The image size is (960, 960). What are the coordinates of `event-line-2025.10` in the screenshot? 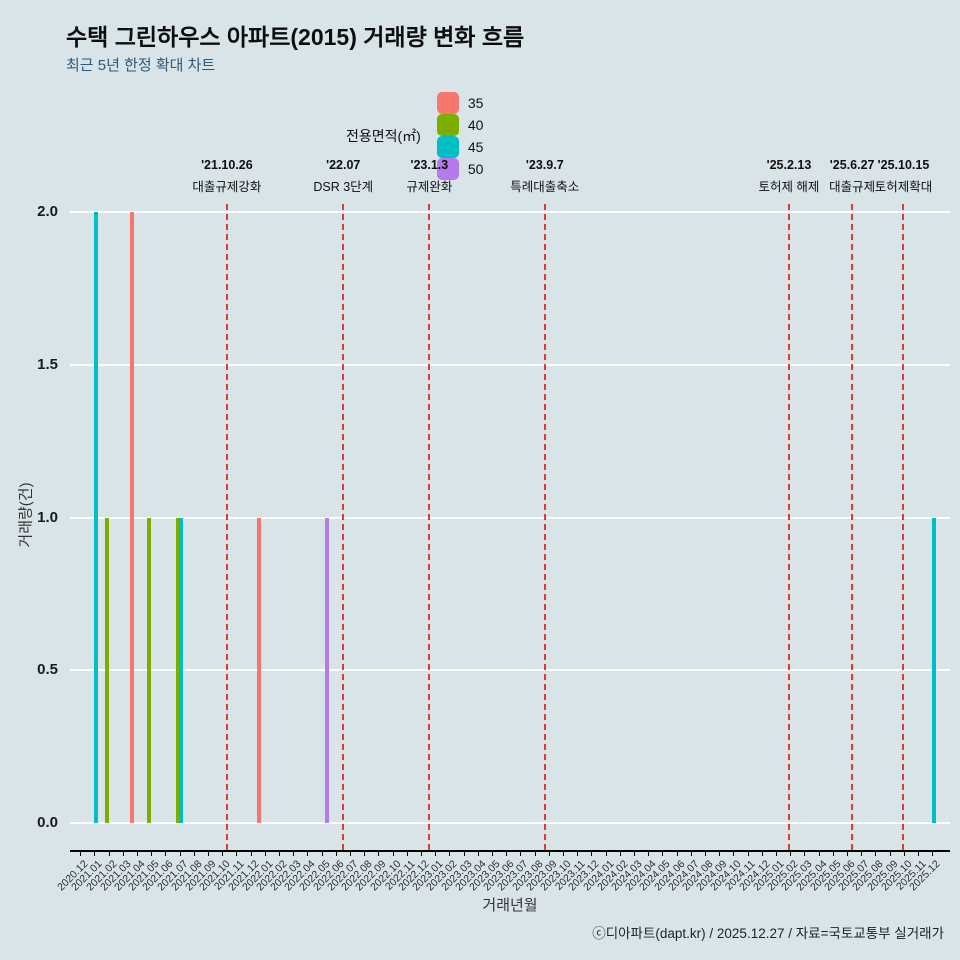 It's located at (903, 527).